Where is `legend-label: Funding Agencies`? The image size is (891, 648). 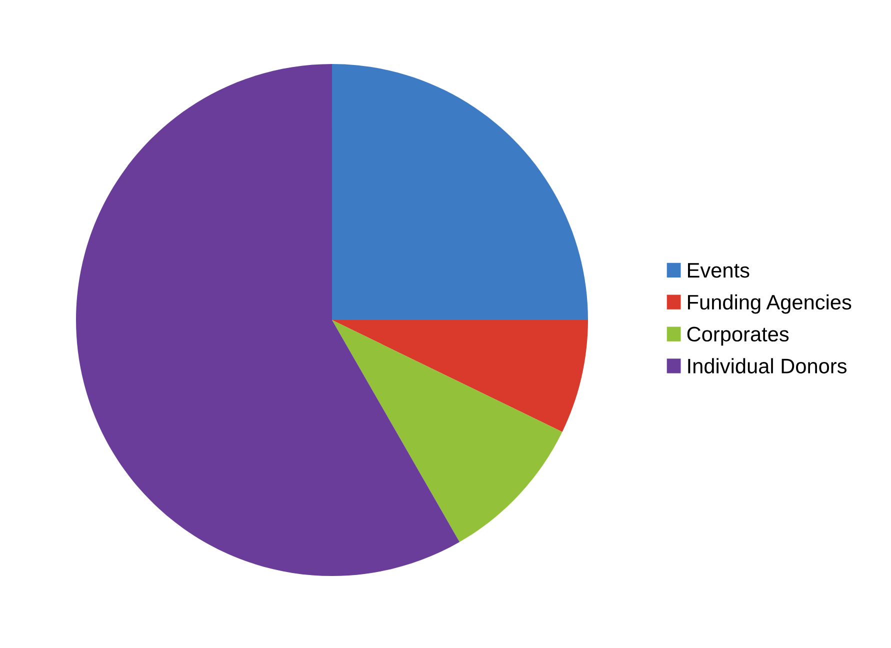 legend-label: Funding Agencies is located at coordinates (770, 304).